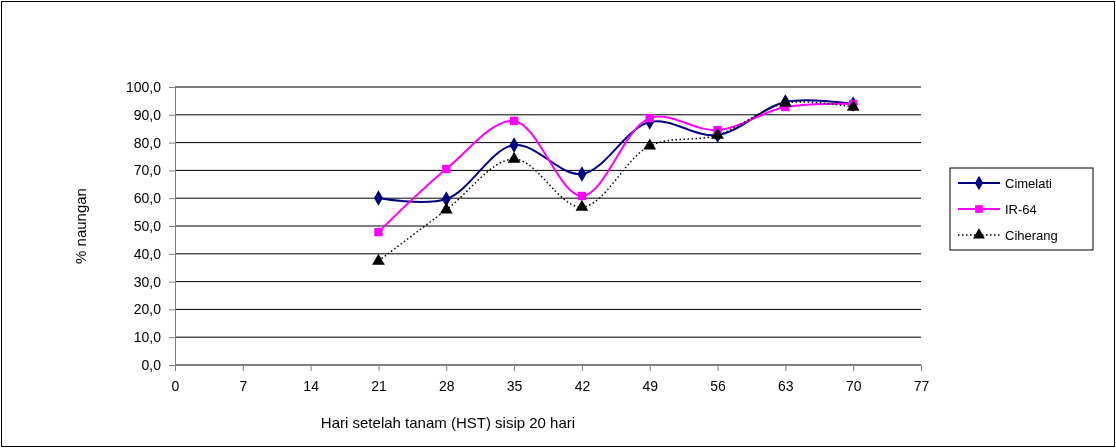 The image size is (1116, 448). What do you see at coordinates (147, 198) in the screenshot?
I see `y-tick-label: 60,0` at bounding box center [147, 198].